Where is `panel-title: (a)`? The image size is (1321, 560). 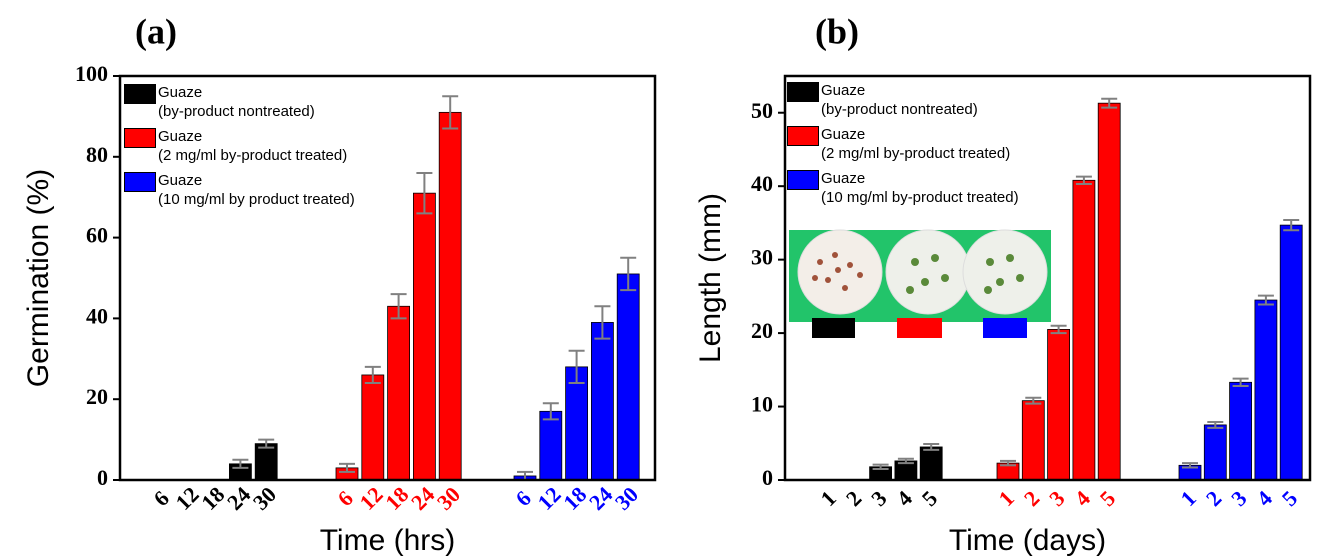
panel-title: (a) is located at coordinates (156, 31).